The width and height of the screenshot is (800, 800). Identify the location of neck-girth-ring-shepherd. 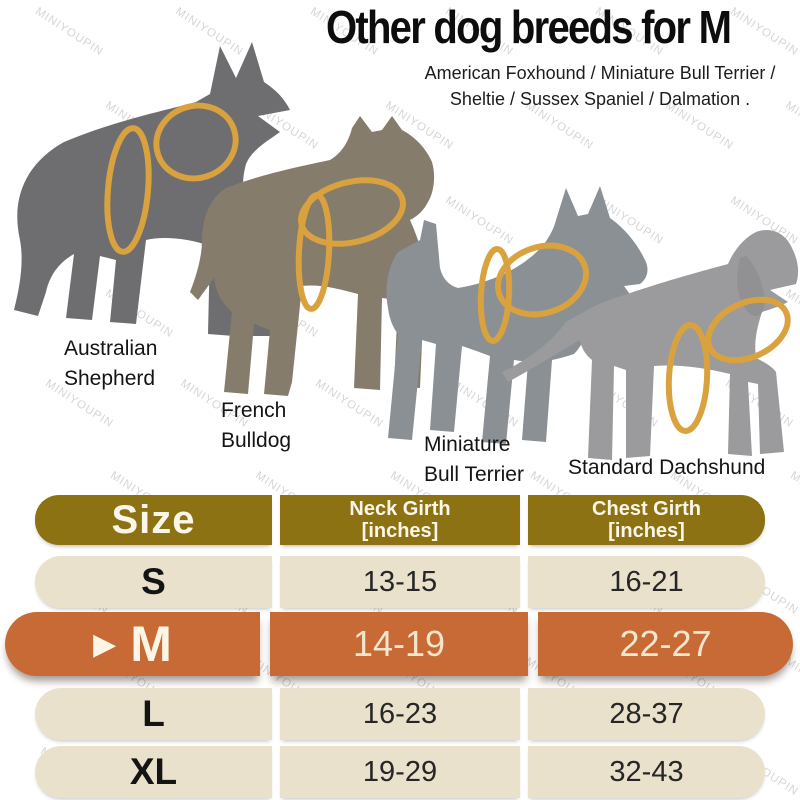
(196, 142).